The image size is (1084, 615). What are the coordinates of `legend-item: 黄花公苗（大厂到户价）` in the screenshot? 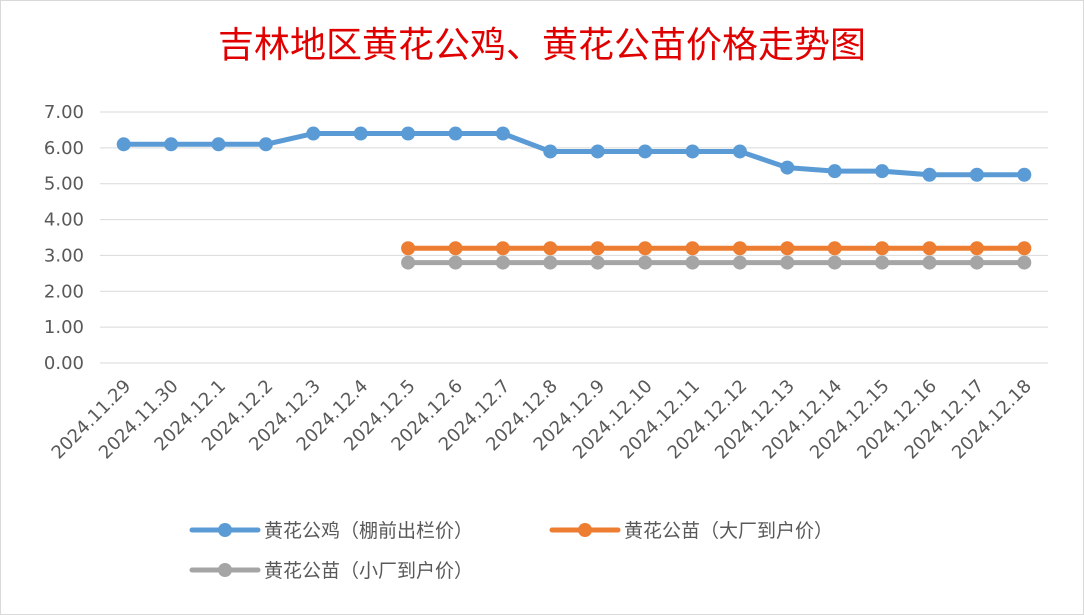 It's located at (691, 531).